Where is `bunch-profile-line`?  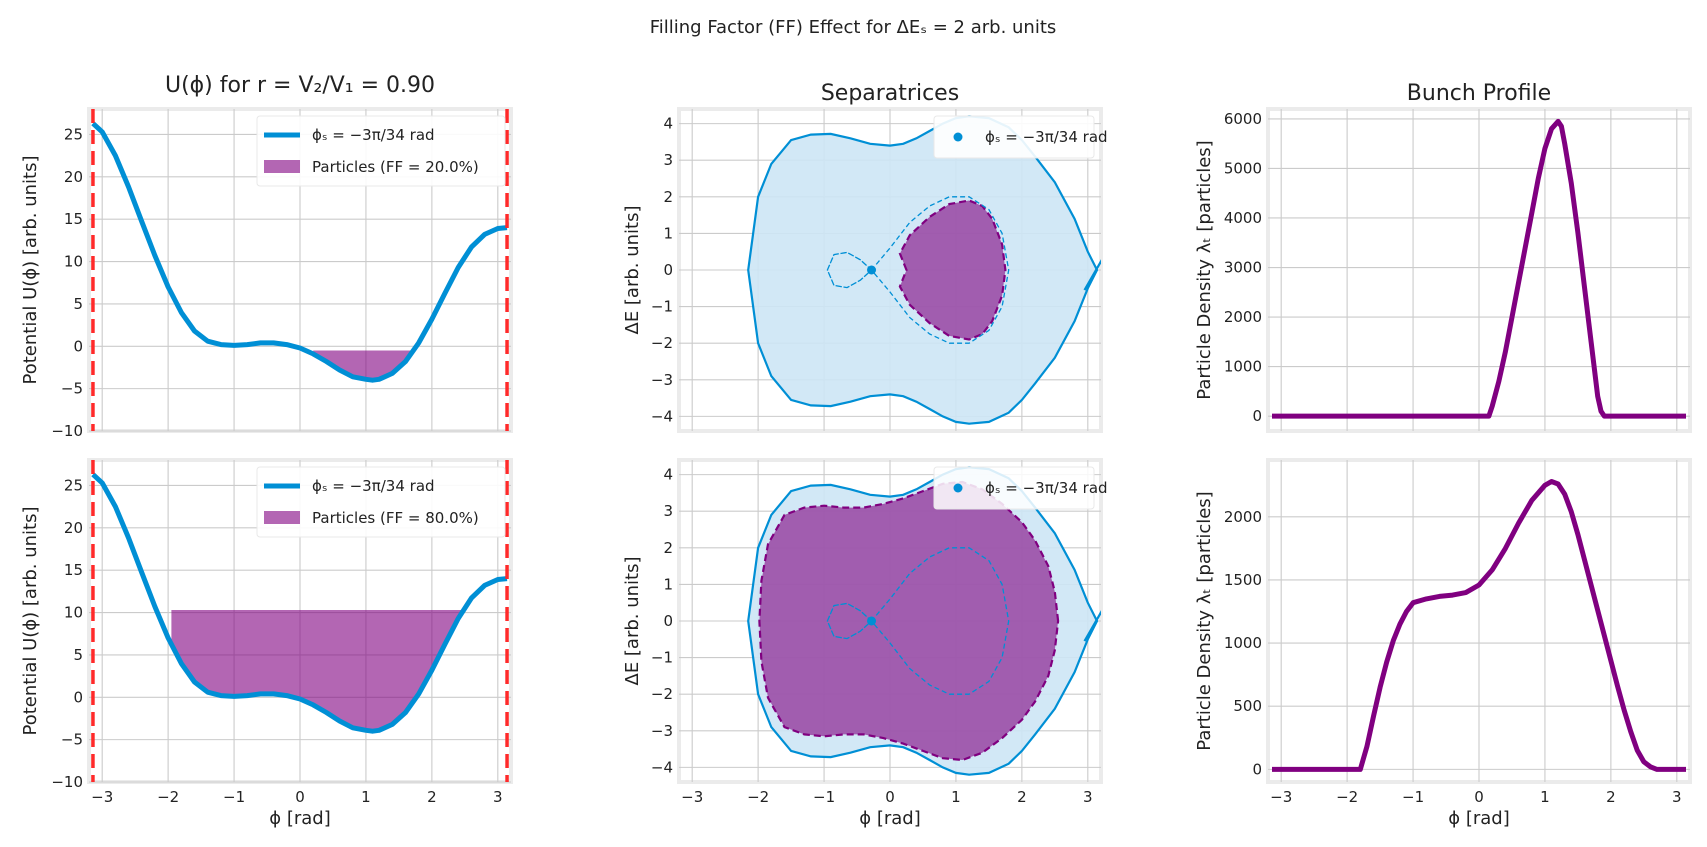
bunch-profile-line is located at coordinates (1479, 268).